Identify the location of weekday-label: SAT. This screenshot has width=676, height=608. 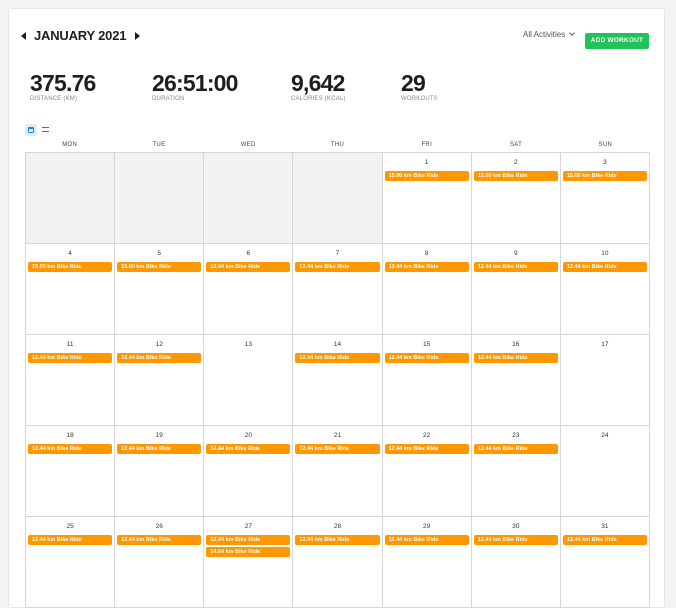
(516, 145).